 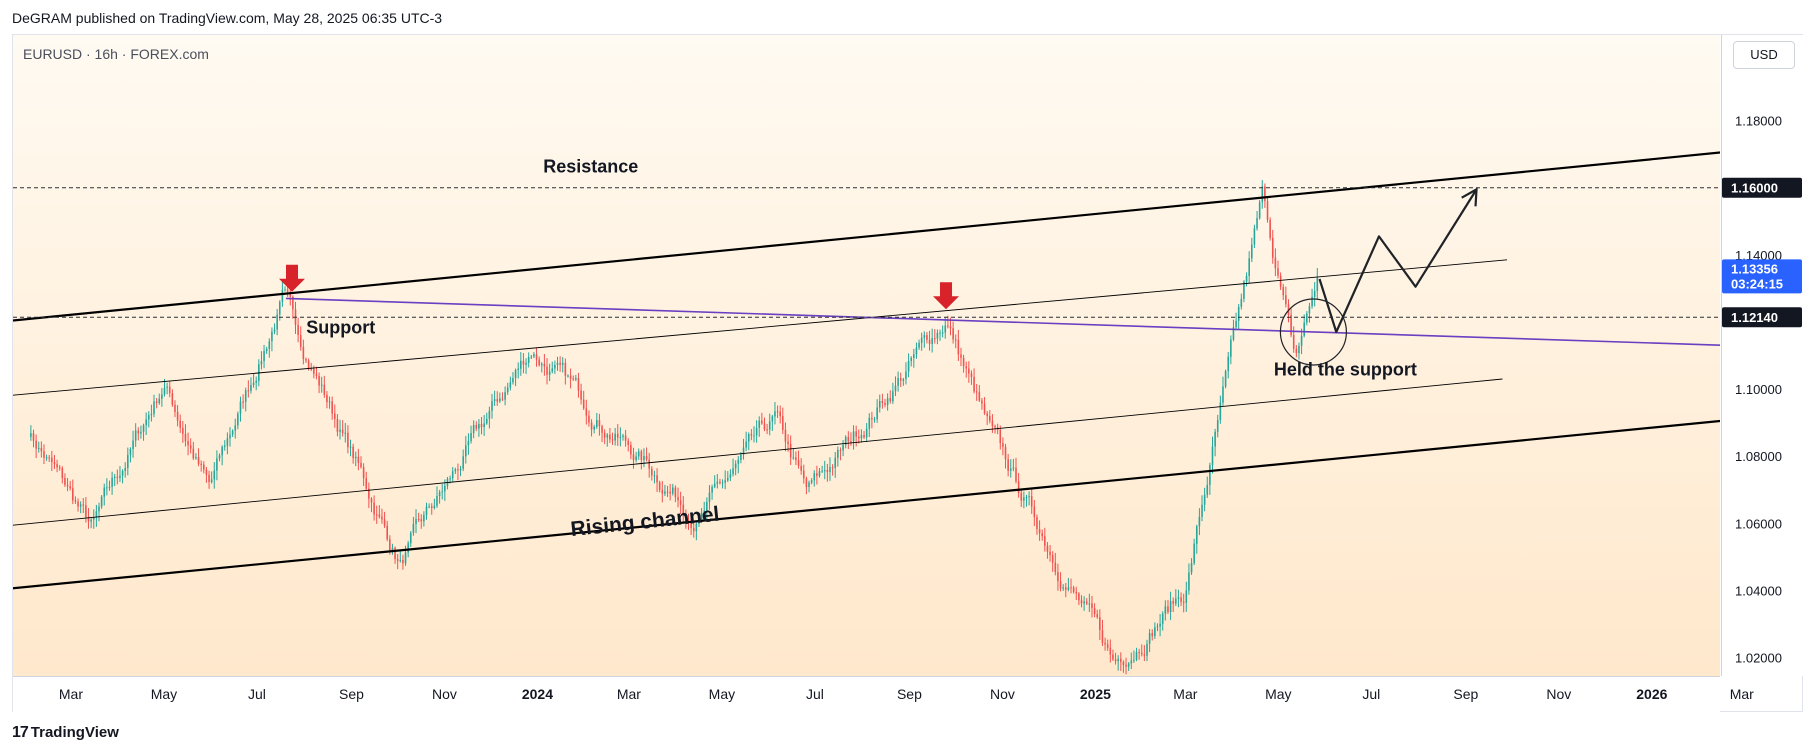 I want to click on x-tick-label: Jul, so click(x=257, y=694).